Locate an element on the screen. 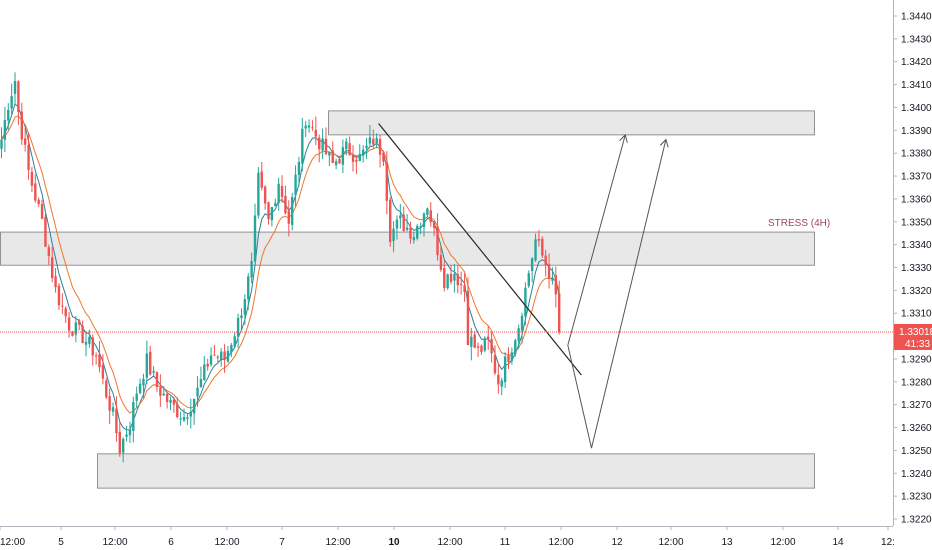  price-tag-bg is located at coordinates (913, 336).